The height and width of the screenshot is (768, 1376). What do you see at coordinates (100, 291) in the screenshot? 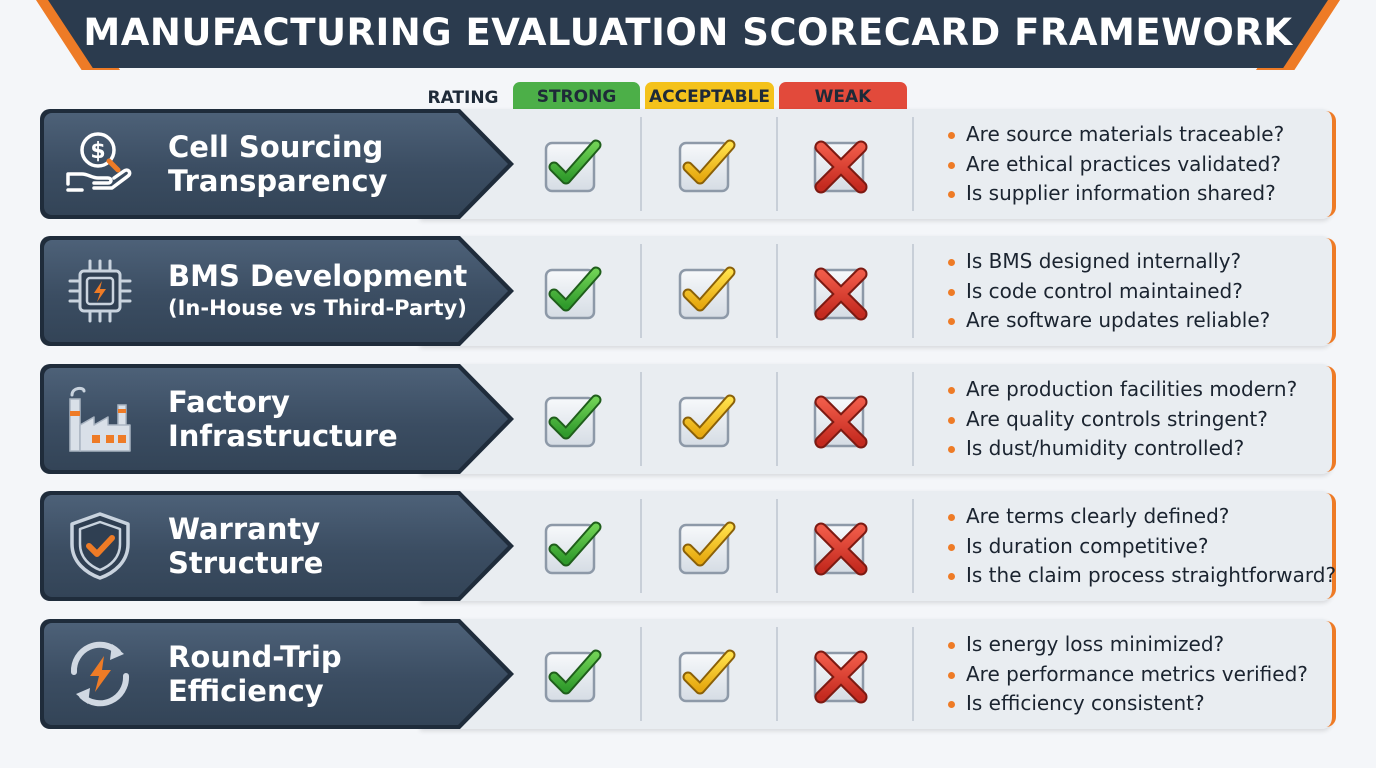
I see `circuit-chip-icon` at bounding box center [100, 291].